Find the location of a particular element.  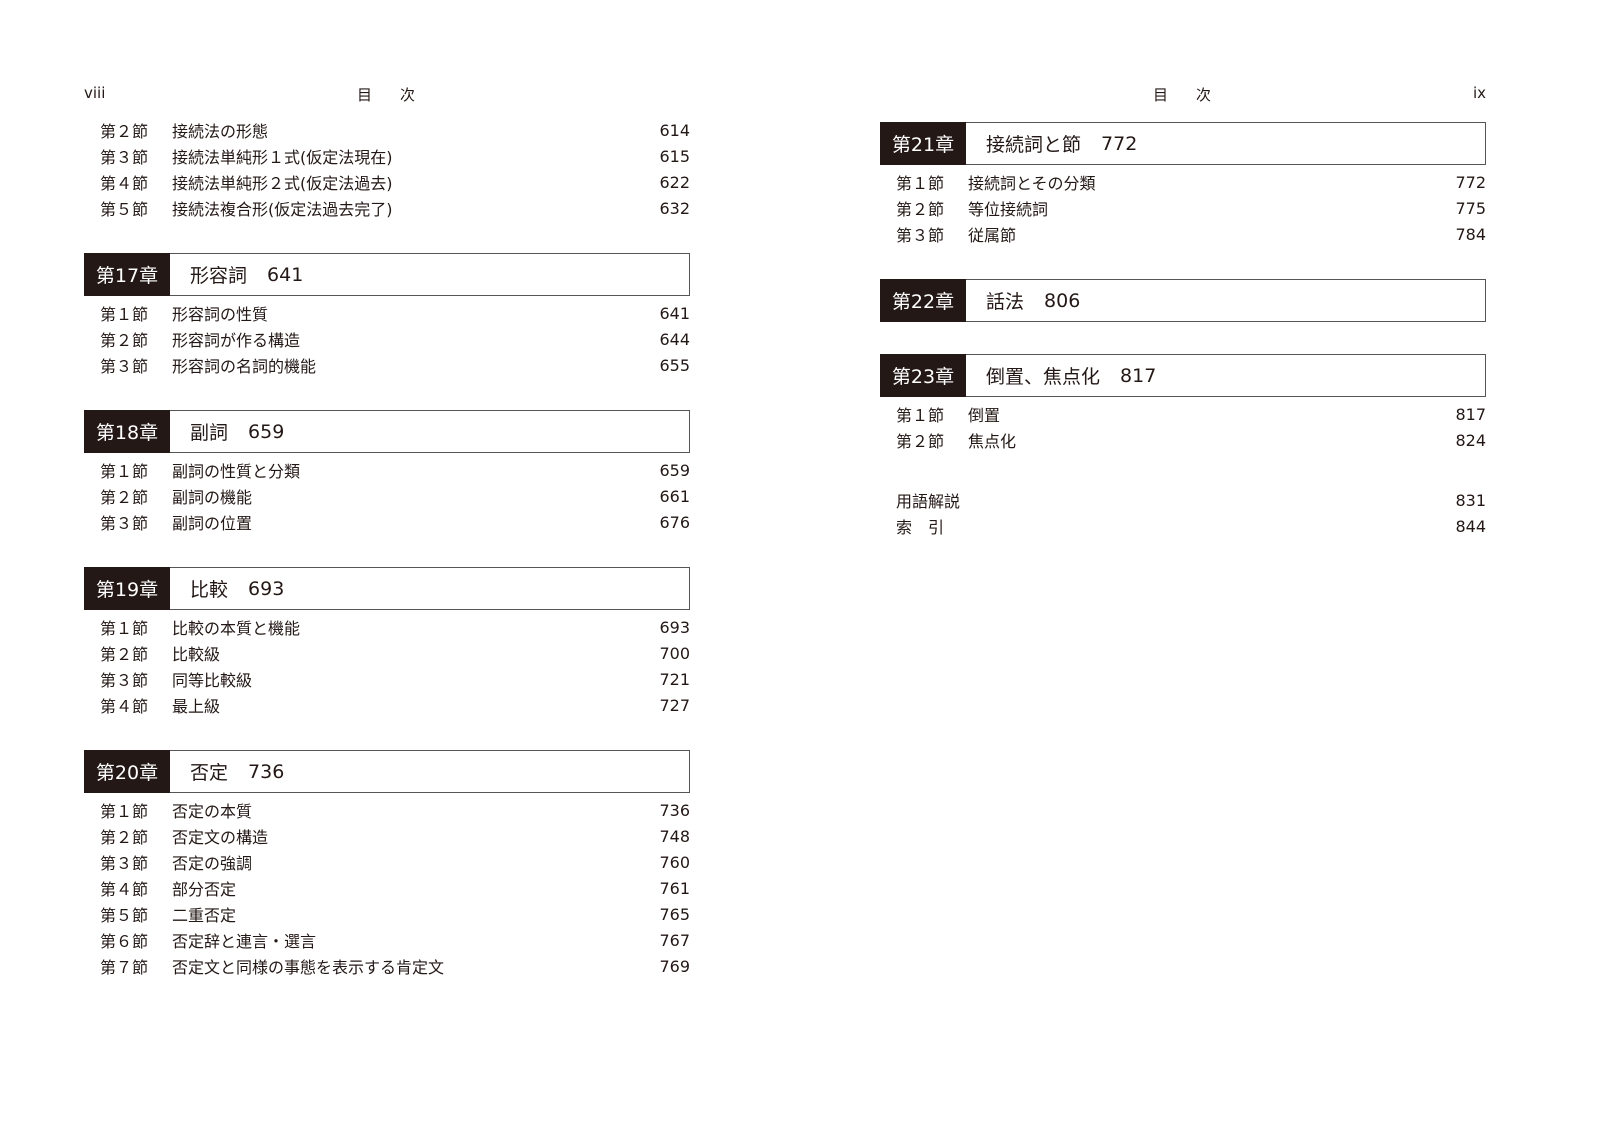

toc-entry: 第１節 副詞の性質と分類 659 is located at coordinates (387, 470).